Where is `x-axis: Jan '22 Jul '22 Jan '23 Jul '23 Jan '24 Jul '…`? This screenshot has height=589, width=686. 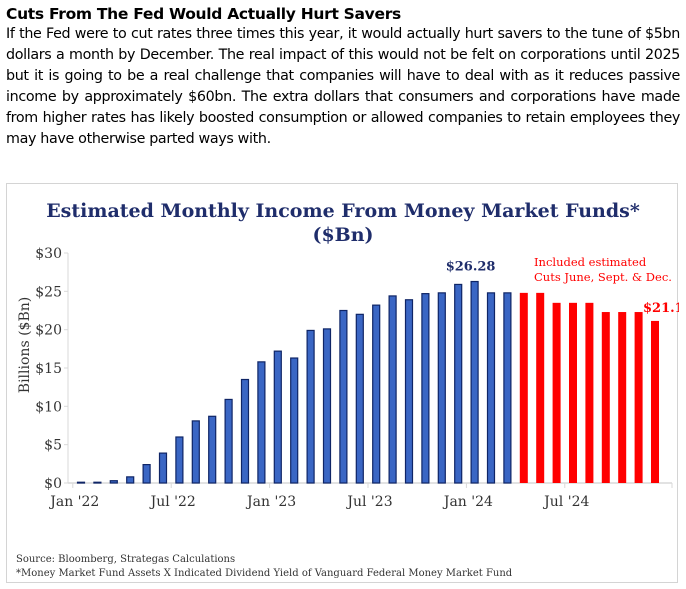 x-axis: Jan '22 Jul '22 Jan '23 Jul '23 Jan '24 Jul '… is located at coordinates (360, 496).